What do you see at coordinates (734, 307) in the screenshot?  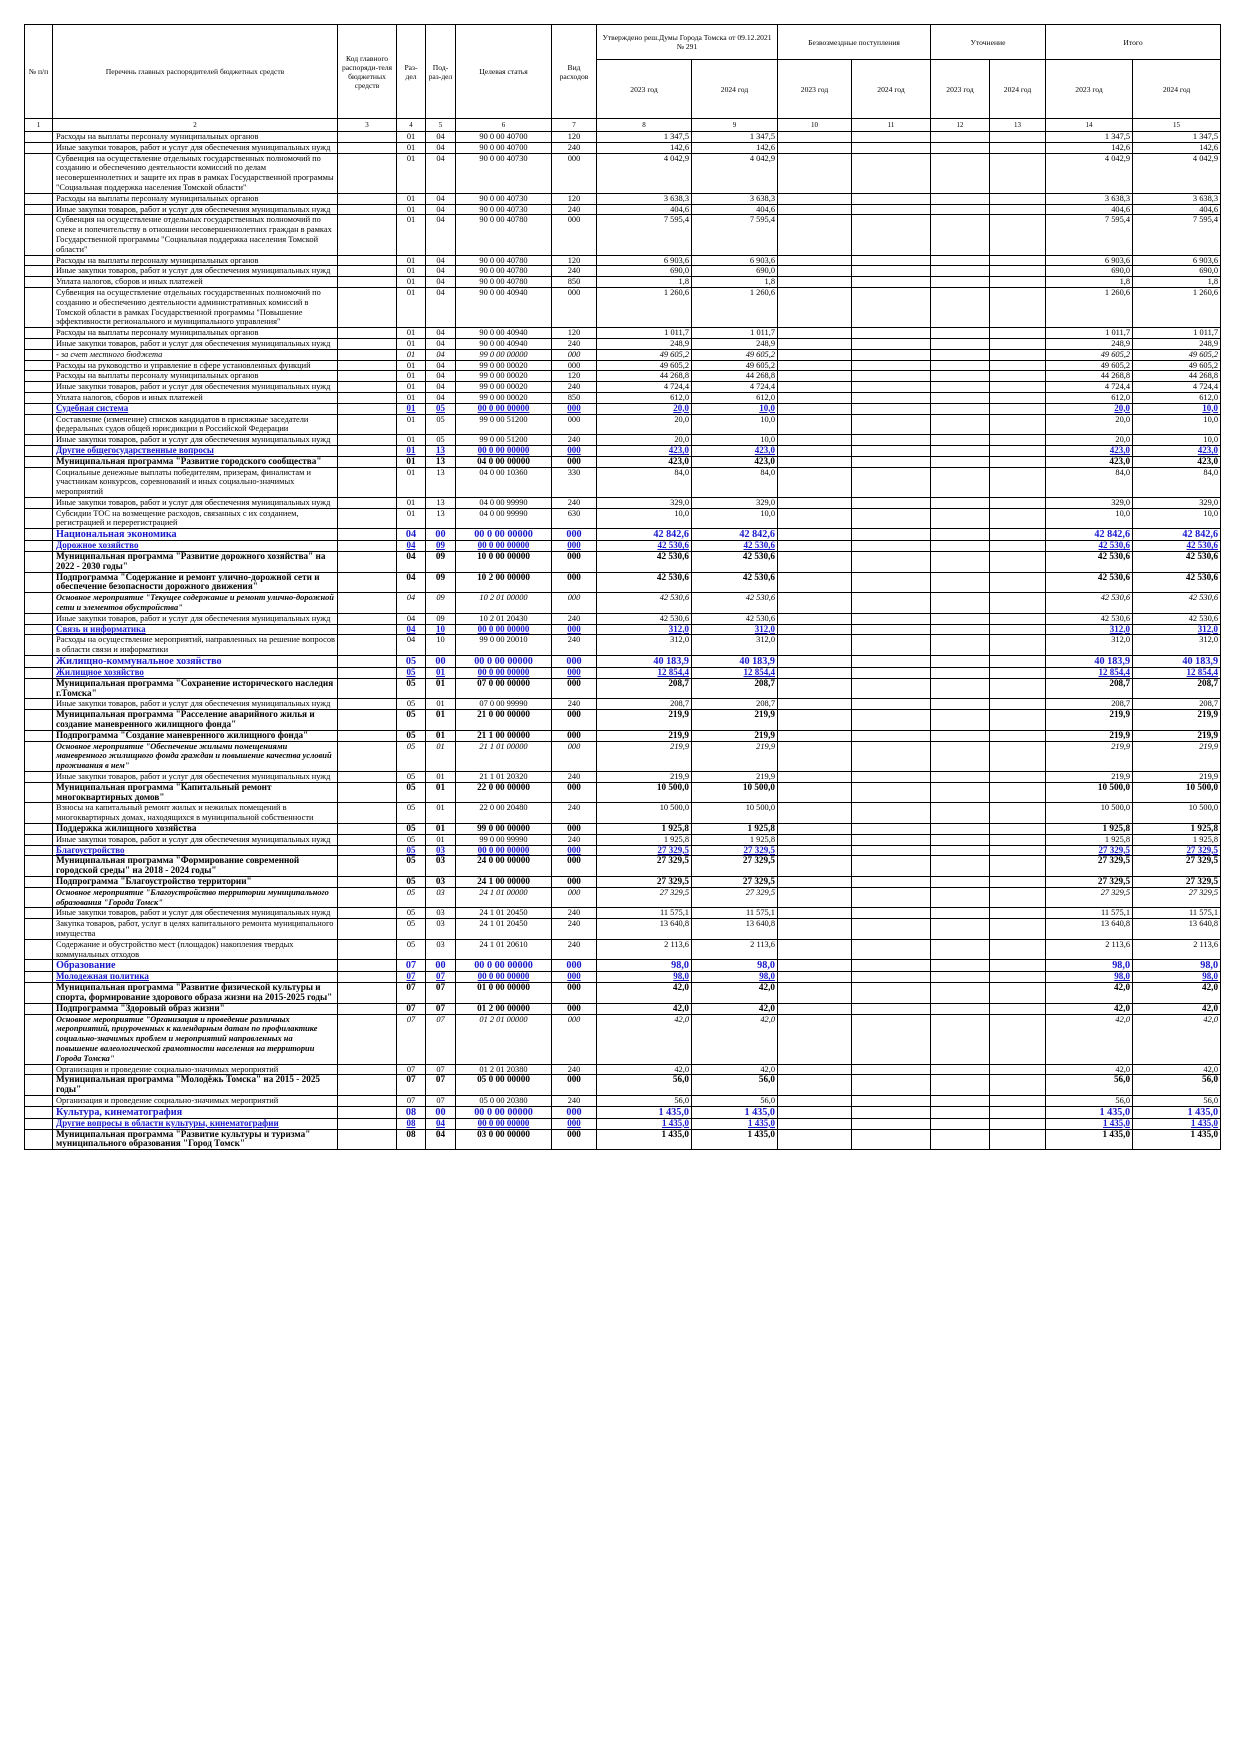 I see `cell: 1 260,6` at bounding box center [734, 307].